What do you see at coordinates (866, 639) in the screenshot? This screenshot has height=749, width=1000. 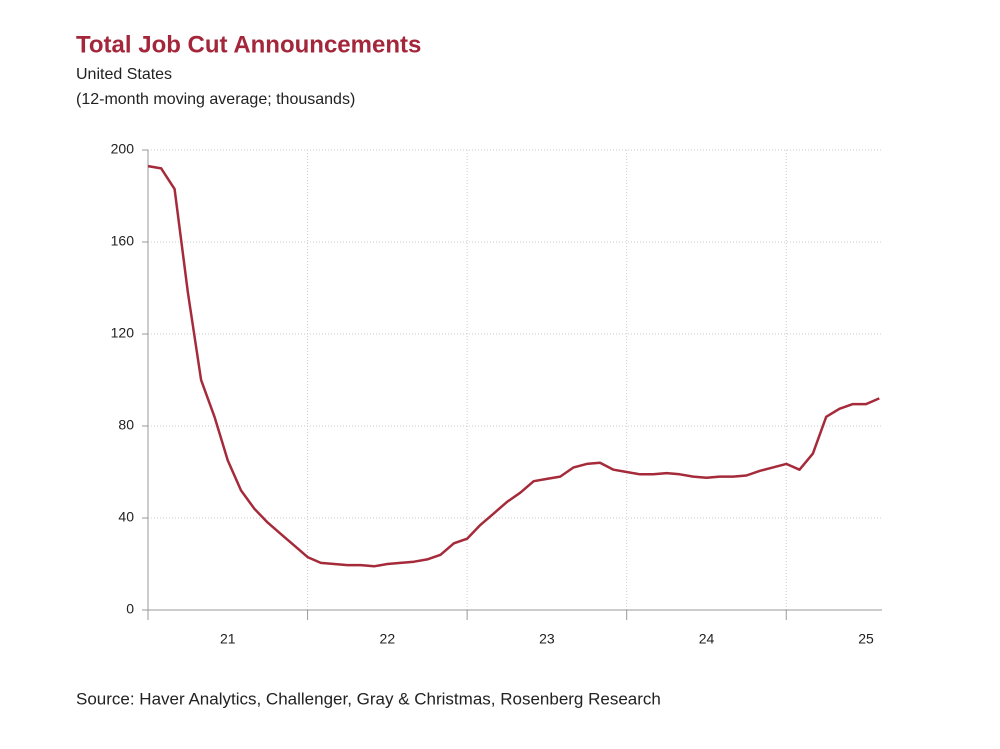 I see `x-tick-label: 25` at bounding box center [866, 639].